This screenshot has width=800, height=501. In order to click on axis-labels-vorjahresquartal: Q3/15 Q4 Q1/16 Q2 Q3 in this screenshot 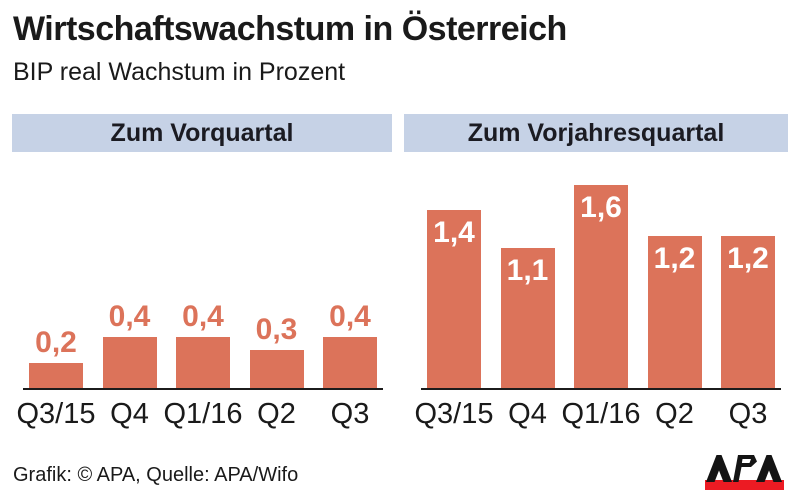, I will do `click(597, 414)`.